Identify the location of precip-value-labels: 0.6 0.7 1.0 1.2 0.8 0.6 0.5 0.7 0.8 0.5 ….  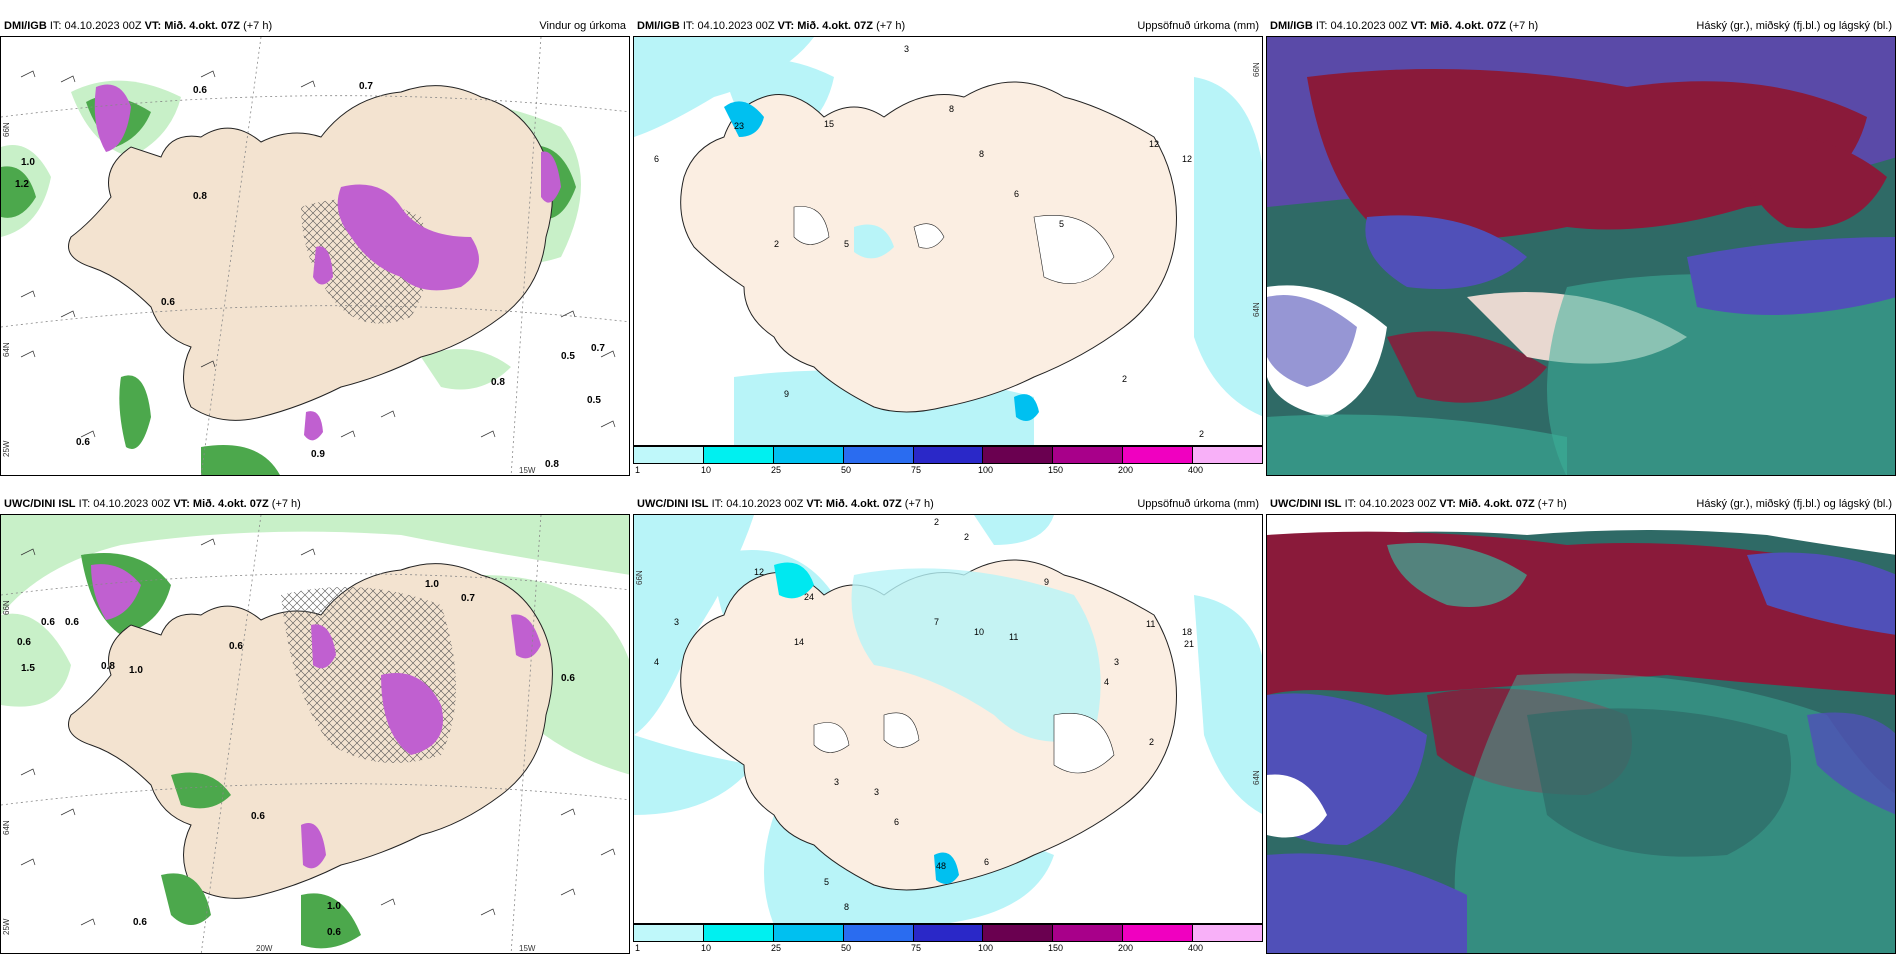
(310, 275).